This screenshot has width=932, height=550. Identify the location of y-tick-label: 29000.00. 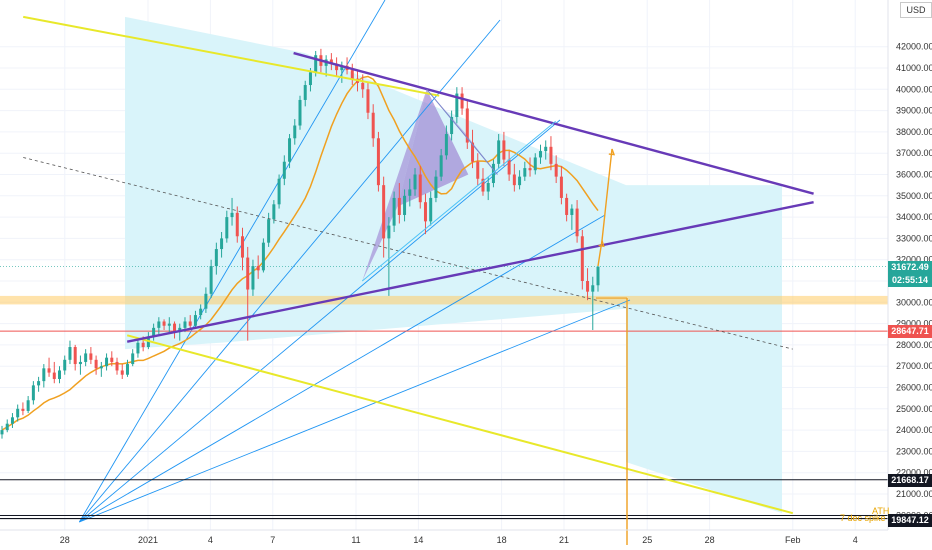
(914, 324).